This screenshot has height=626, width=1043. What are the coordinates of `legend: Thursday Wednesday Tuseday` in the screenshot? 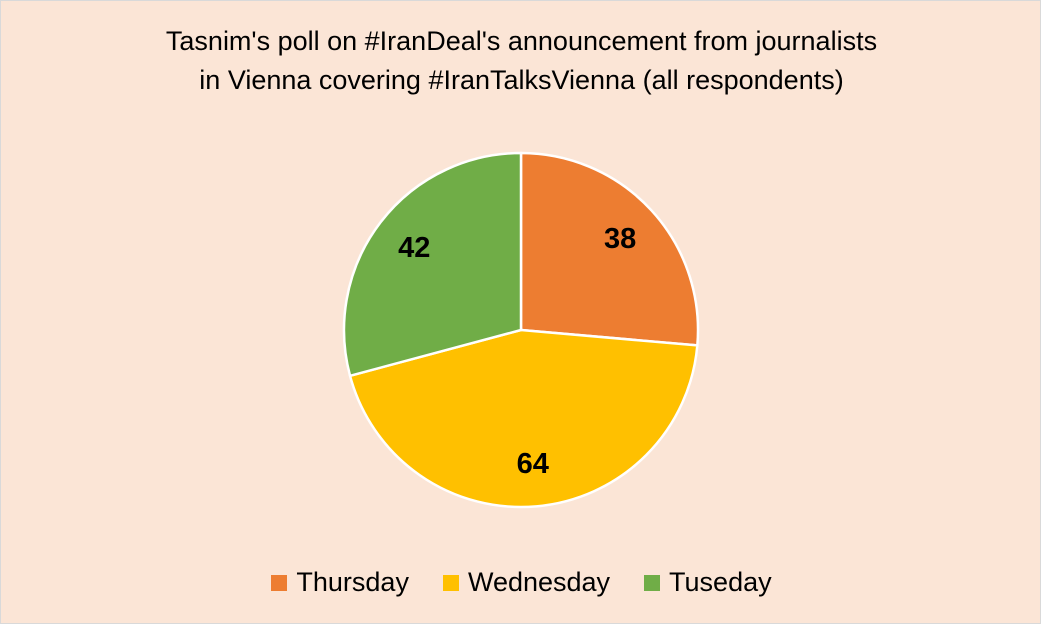 It's located at (521, 582).